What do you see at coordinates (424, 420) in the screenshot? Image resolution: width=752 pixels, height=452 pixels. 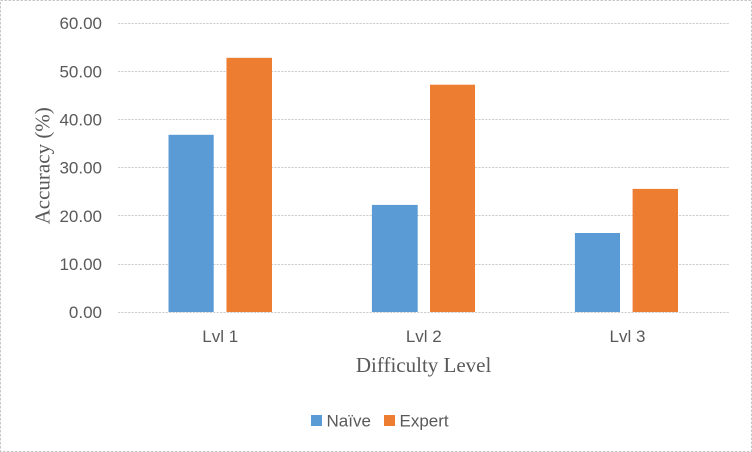 I see `svg-text: Expert` at bounding box center [424, 420].